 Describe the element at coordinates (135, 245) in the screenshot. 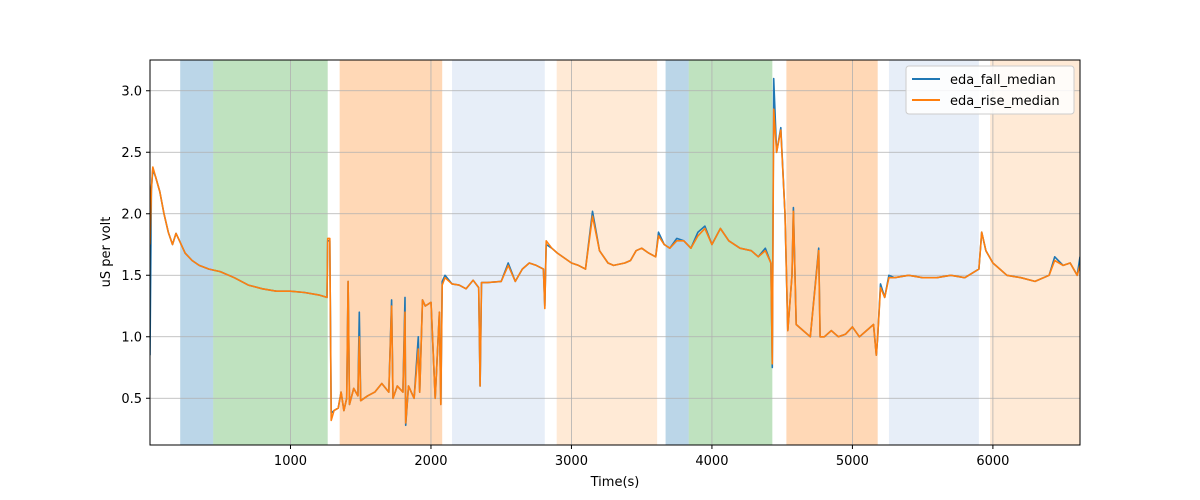

I see `y-axis-ticks: 0.5 1.0 1.5 2.0 2.5 3.0` at that location.